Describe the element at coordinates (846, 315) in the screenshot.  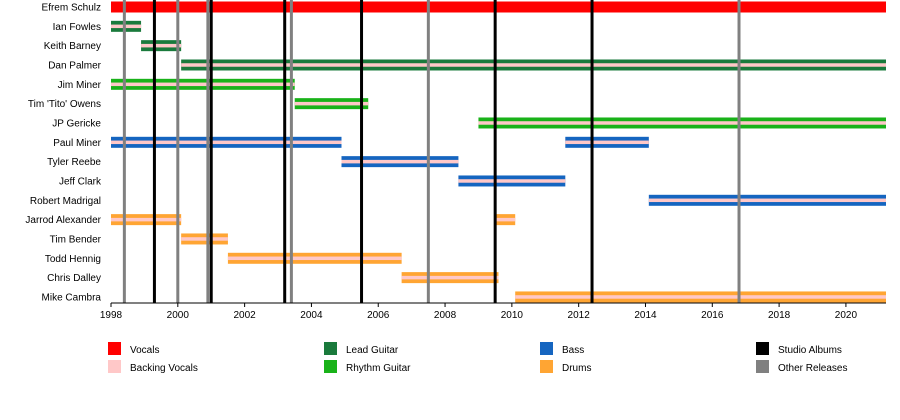
I see `x-tick-label-2020: 2020` at that location.